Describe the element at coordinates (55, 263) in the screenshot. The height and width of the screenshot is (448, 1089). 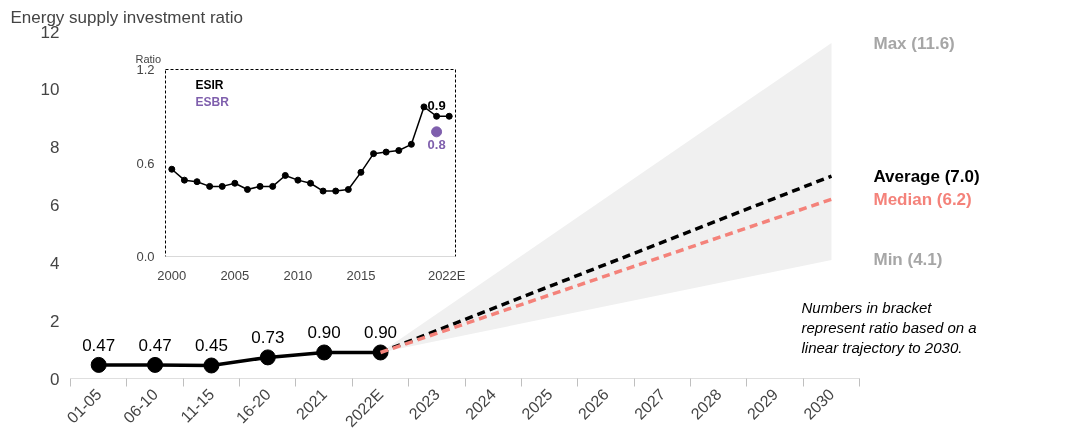
I see `y-tick-label: 4` at that location.